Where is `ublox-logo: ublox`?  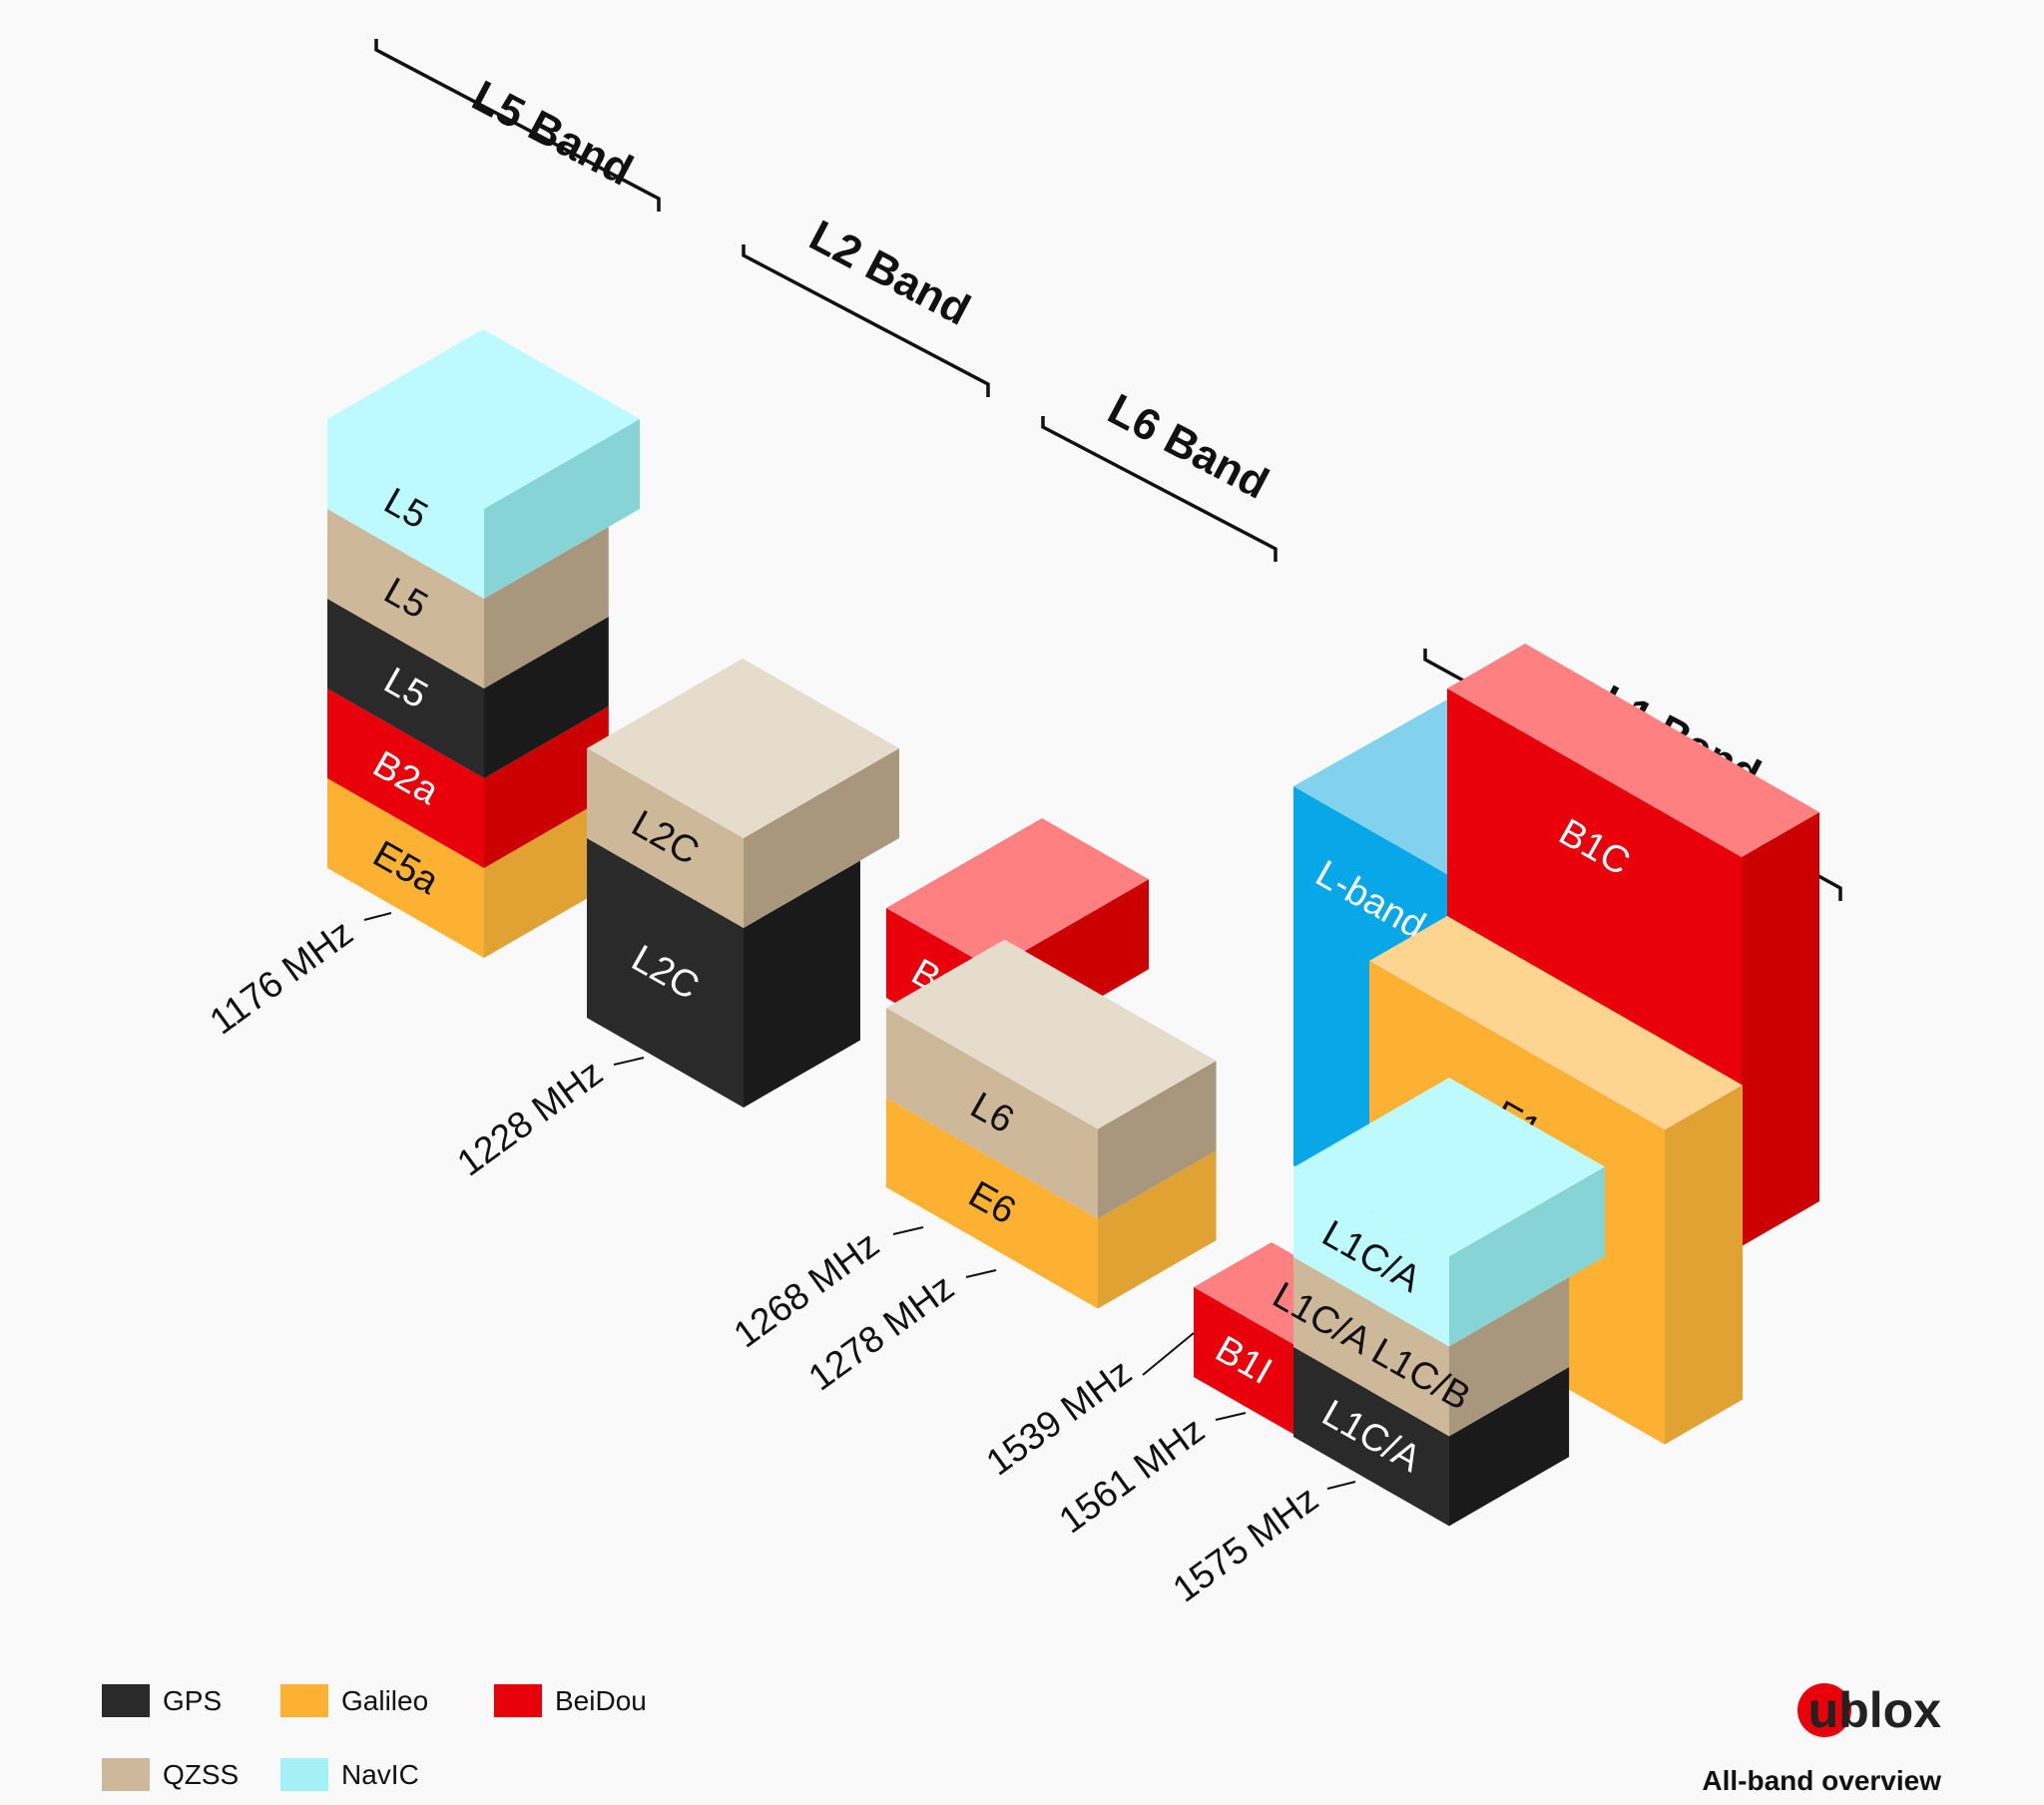
ublox-logo: ublox is located at coordinates (1869, 1710).